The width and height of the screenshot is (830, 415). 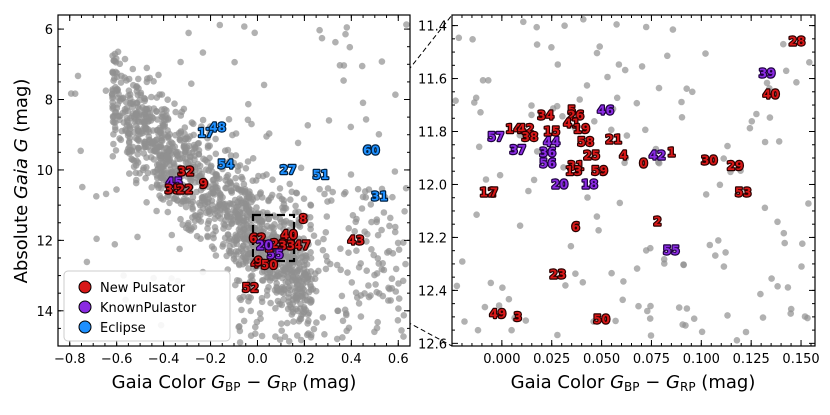 What do you see at coordinates (275, 254) in the screenshot?
I see `star-label-kp: 55` at bounding box center [275, 254].